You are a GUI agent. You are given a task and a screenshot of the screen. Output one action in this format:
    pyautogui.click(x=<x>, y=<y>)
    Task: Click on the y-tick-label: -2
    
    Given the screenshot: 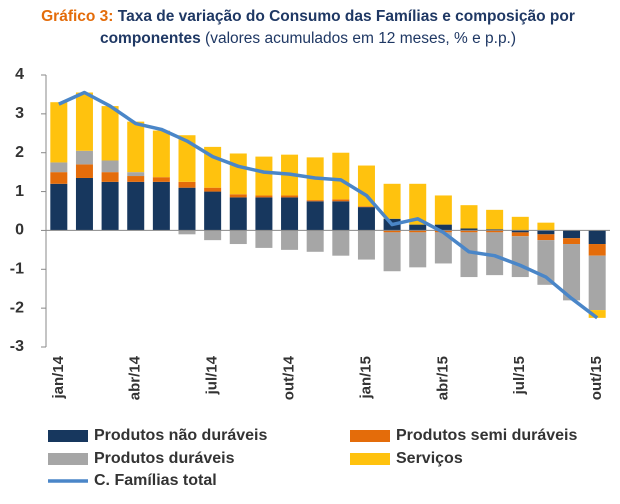 What is the action you would take?
    pyautogui.click(x=17, y=307)
    